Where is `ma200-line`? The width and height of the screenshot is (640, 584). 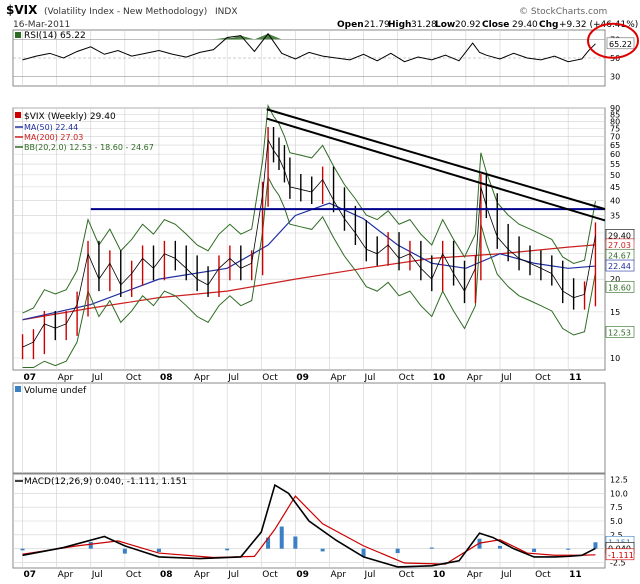 ma200-line is located at coordinates (309, 282).